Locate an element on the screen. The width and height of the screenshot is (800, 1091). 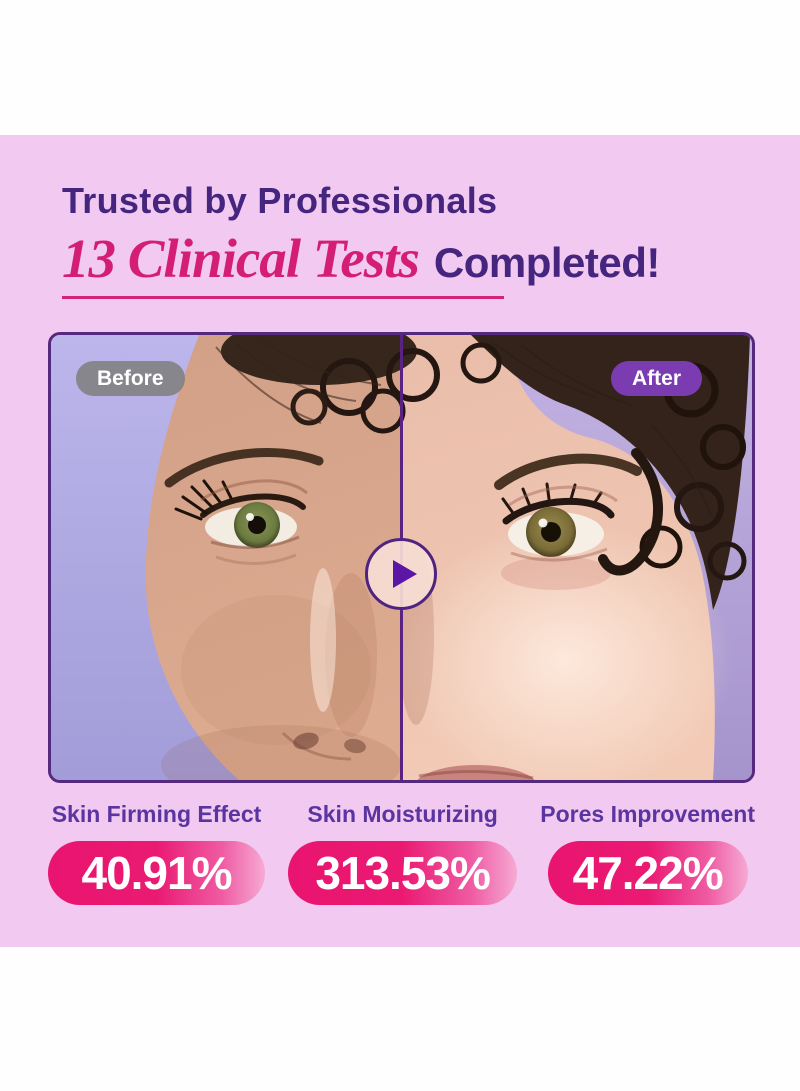
stat-skin-moisturizing: Skin Moisturizing 313.53% is located at coordinates (403, 853).